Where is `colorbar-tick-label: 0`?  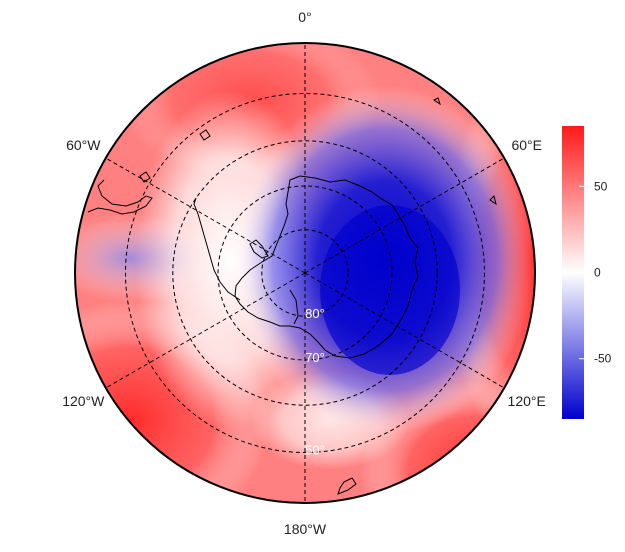 colorbar-tick-label: 0 is located at coordinates (597, 273).